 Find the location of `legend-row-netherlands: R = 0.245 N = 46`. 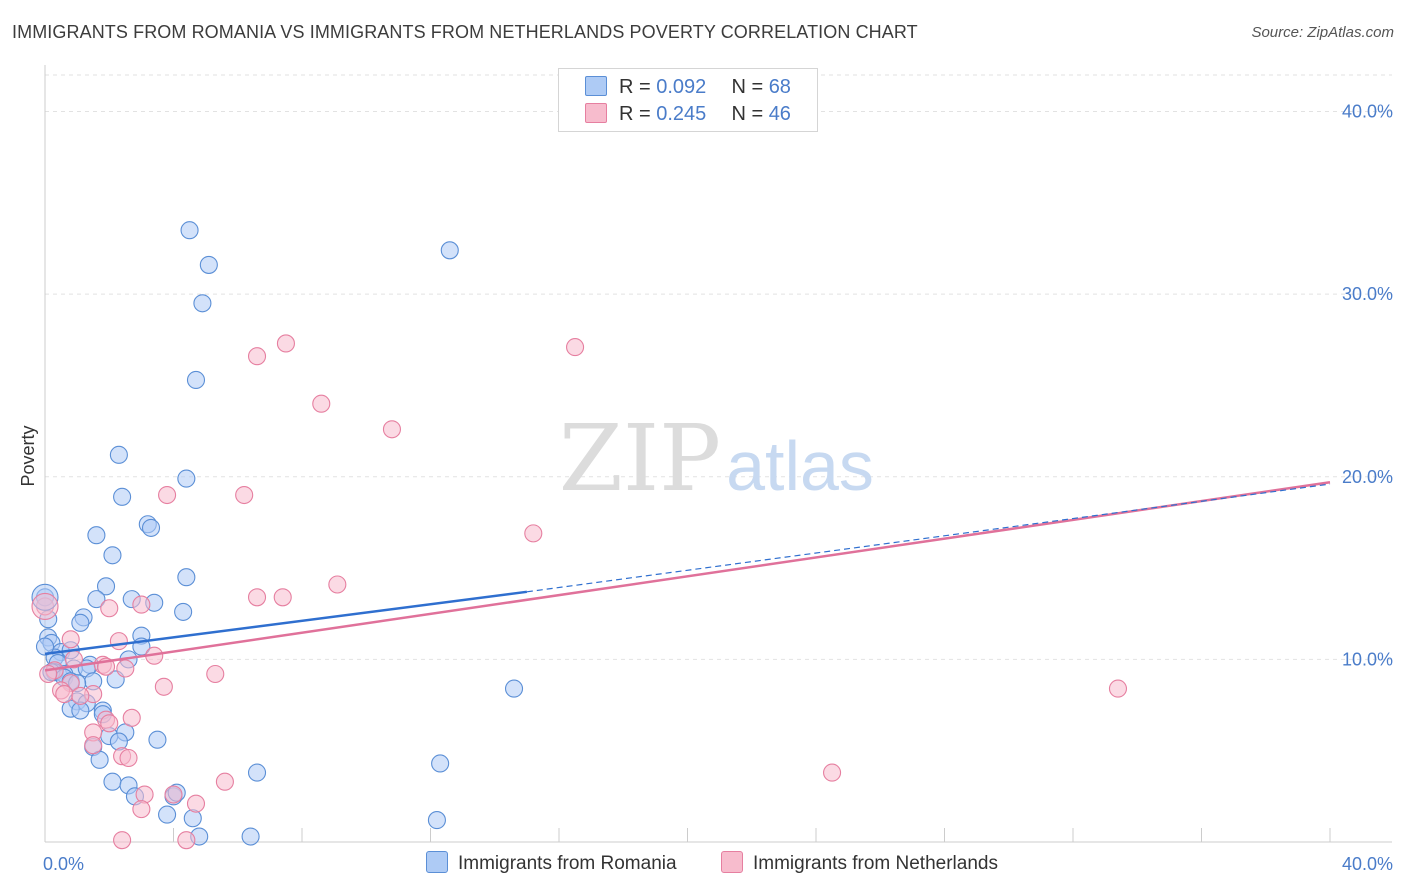

legend-row-netherlands: R = 0.245 N = 46 is located at coordinates (688, 115).